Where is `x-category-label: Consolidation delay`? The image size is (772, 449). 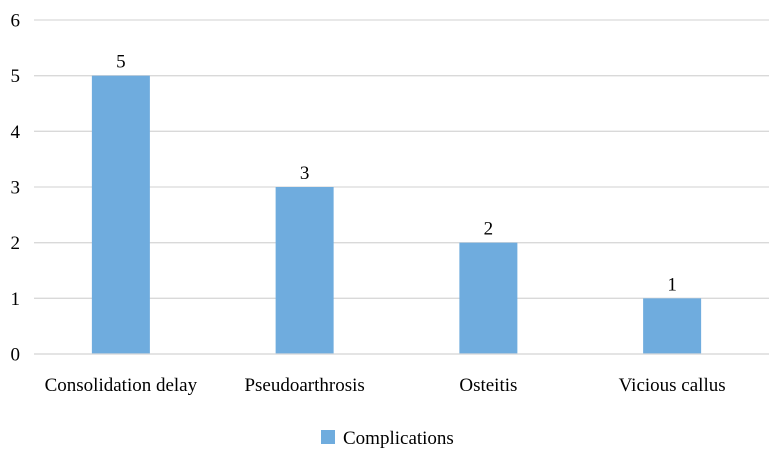
x-category-label: Consolidation delay is located at coordinates (121, 385).